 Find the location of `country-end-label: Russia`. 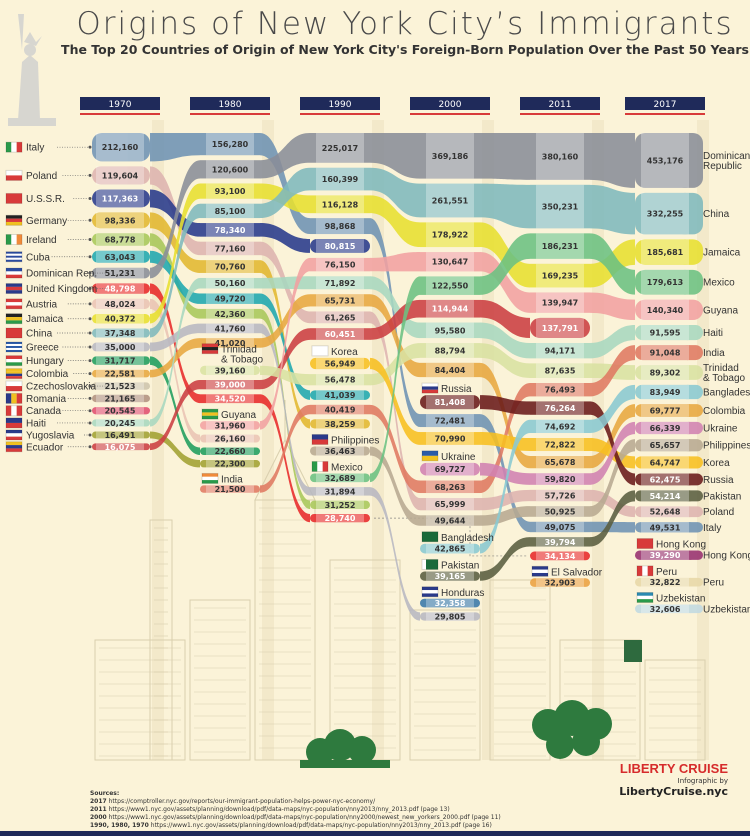

country-end-label: Russia is located at coordinates (718, 480).